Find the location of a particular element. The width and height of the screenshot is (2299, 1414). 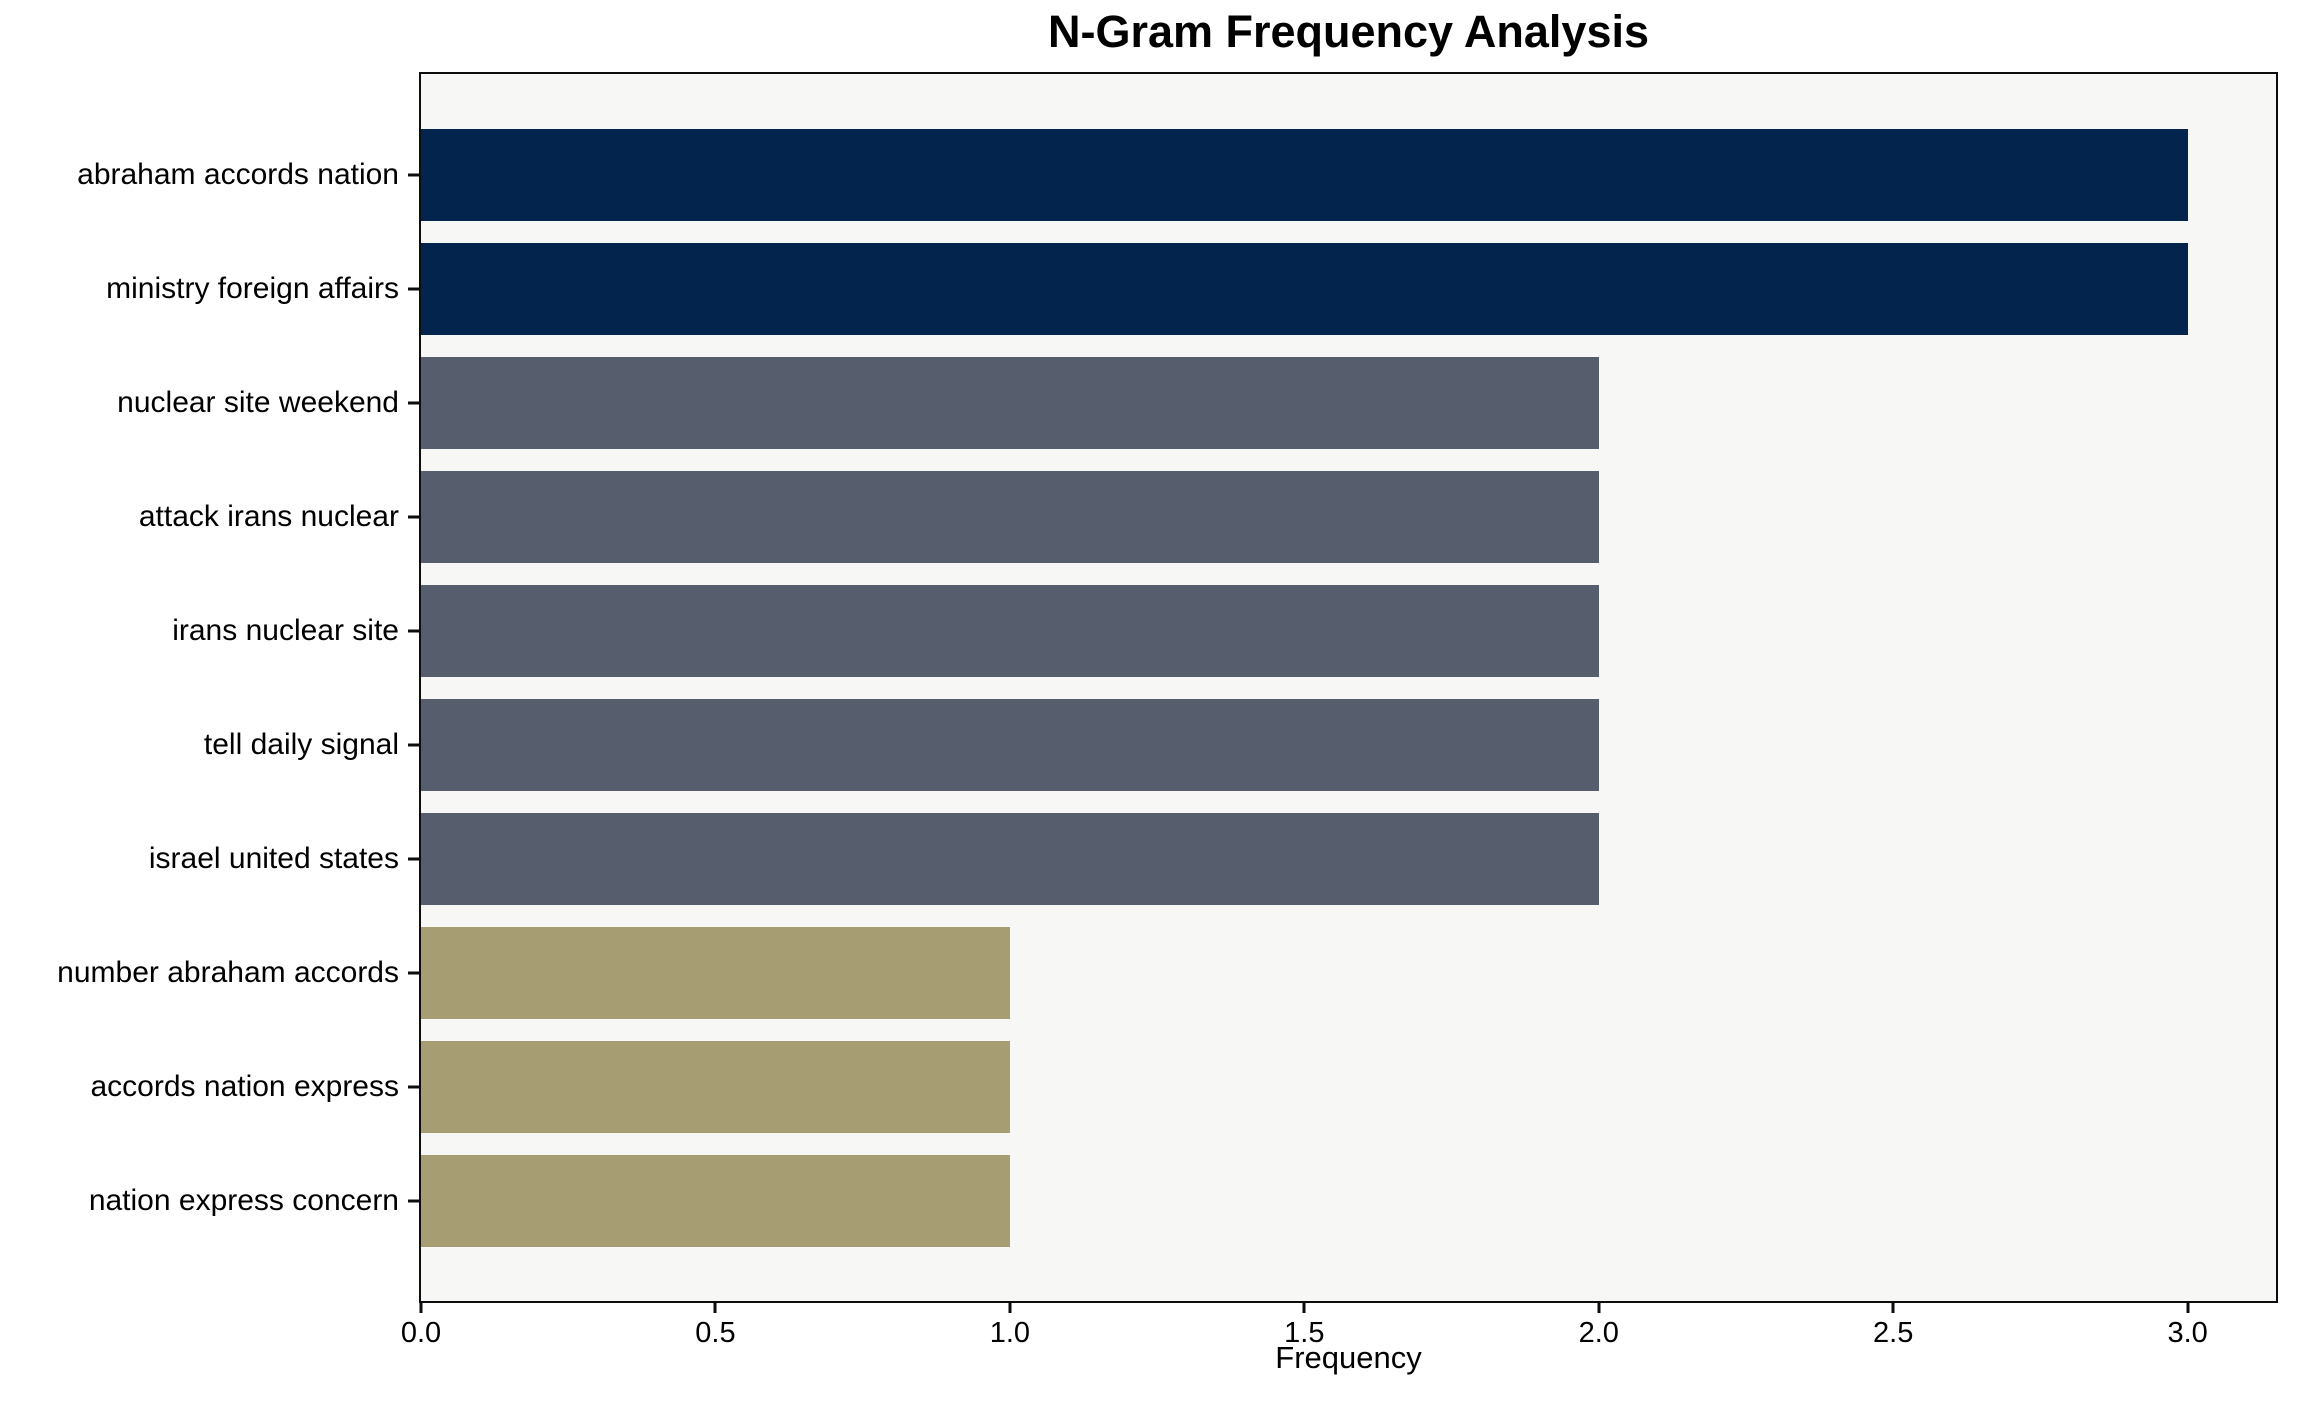

category-label: irans nuclear site is located at coordinates (285, 630).